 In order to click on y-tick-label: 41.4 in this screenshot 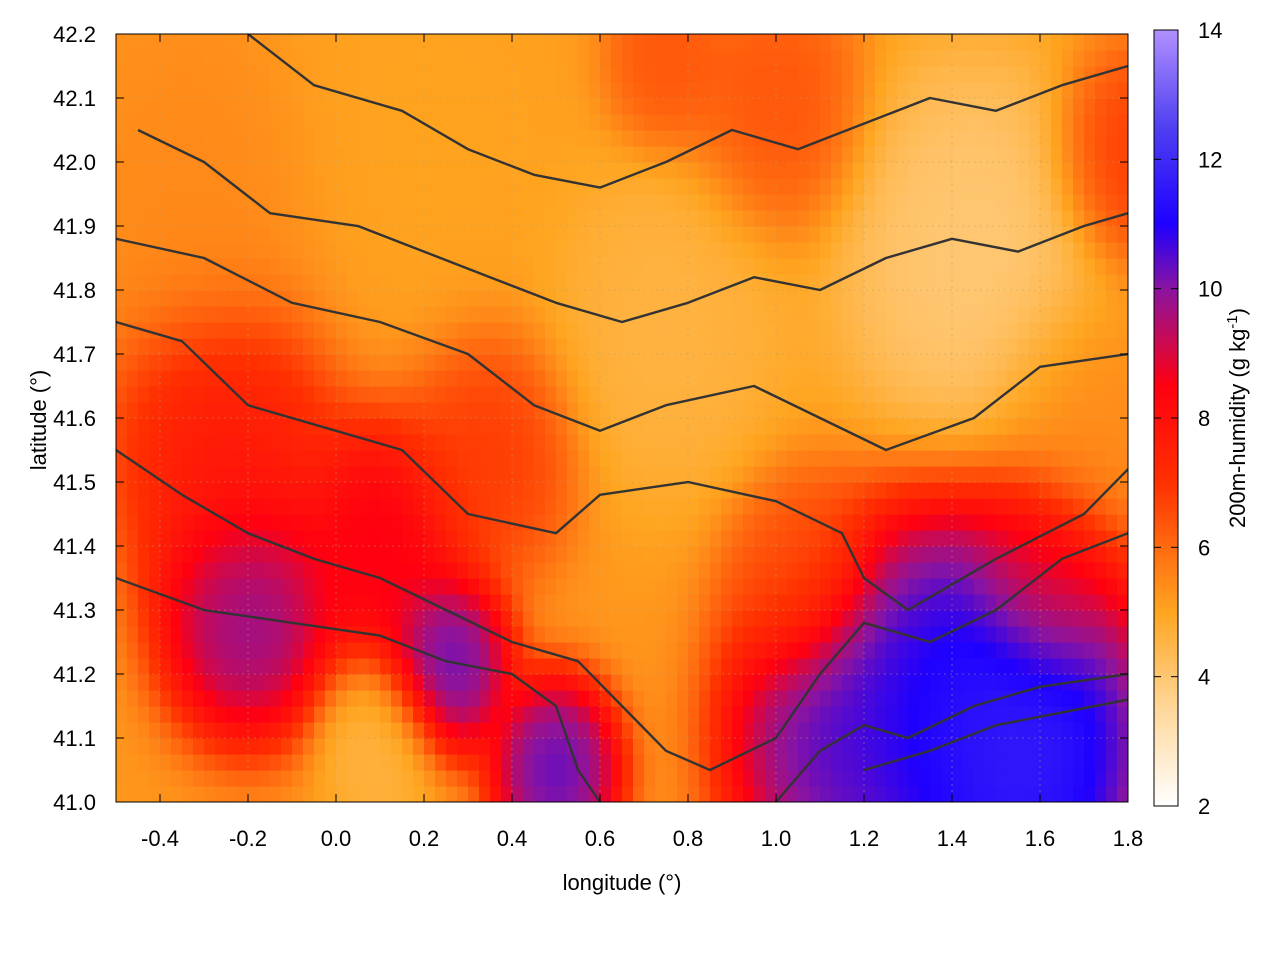, I will do `click(74, 546)`.